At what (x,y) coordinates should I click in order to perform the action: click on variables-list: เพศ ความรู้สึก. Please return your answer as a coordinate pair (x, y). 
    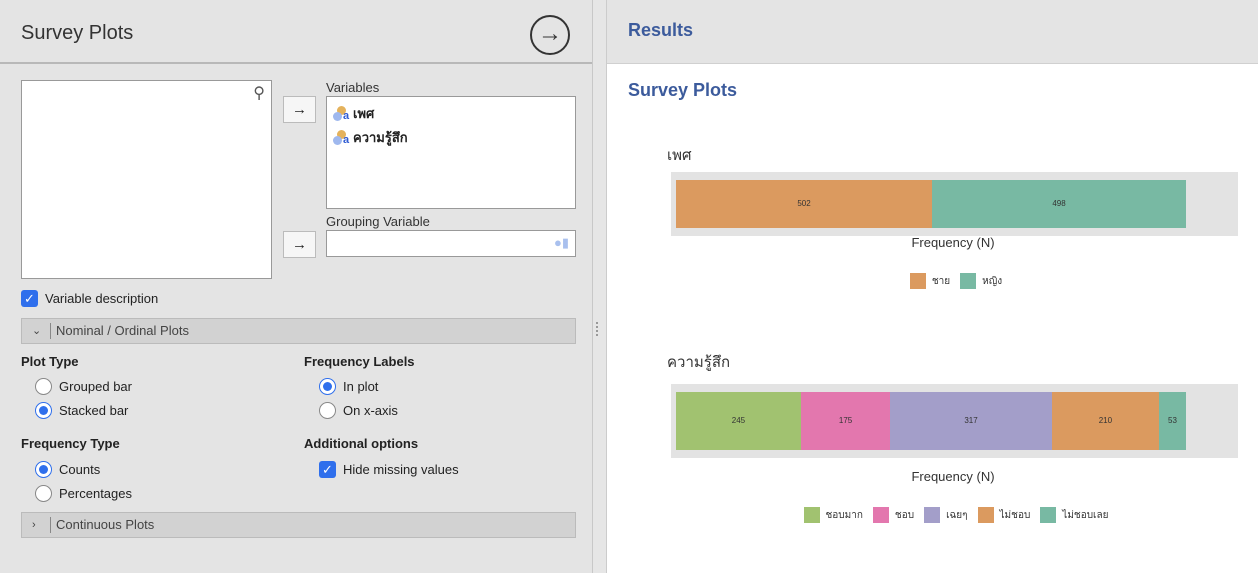
    Looking at the image, I should click on (451, 152).